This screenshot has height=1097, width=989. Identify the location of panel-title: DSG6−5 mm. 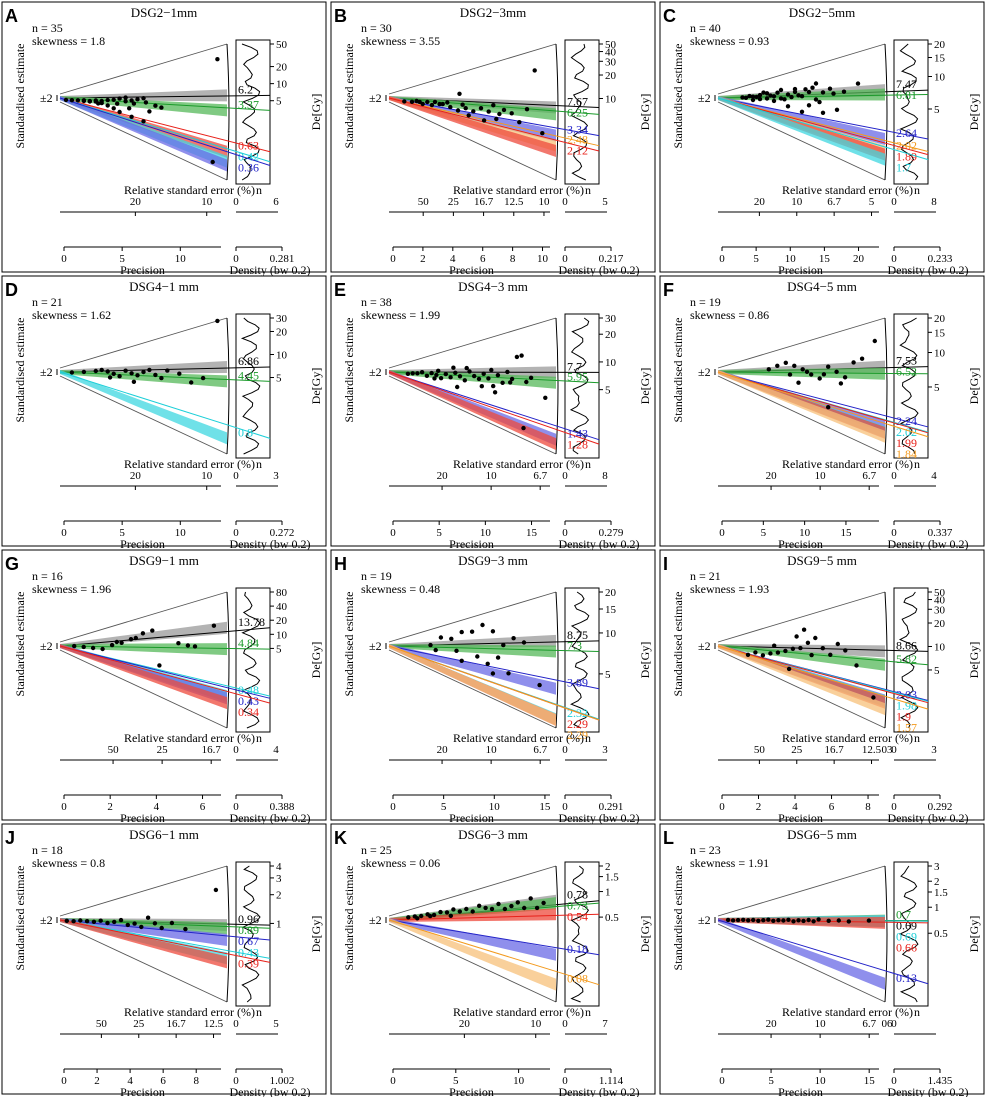
(822, 834).